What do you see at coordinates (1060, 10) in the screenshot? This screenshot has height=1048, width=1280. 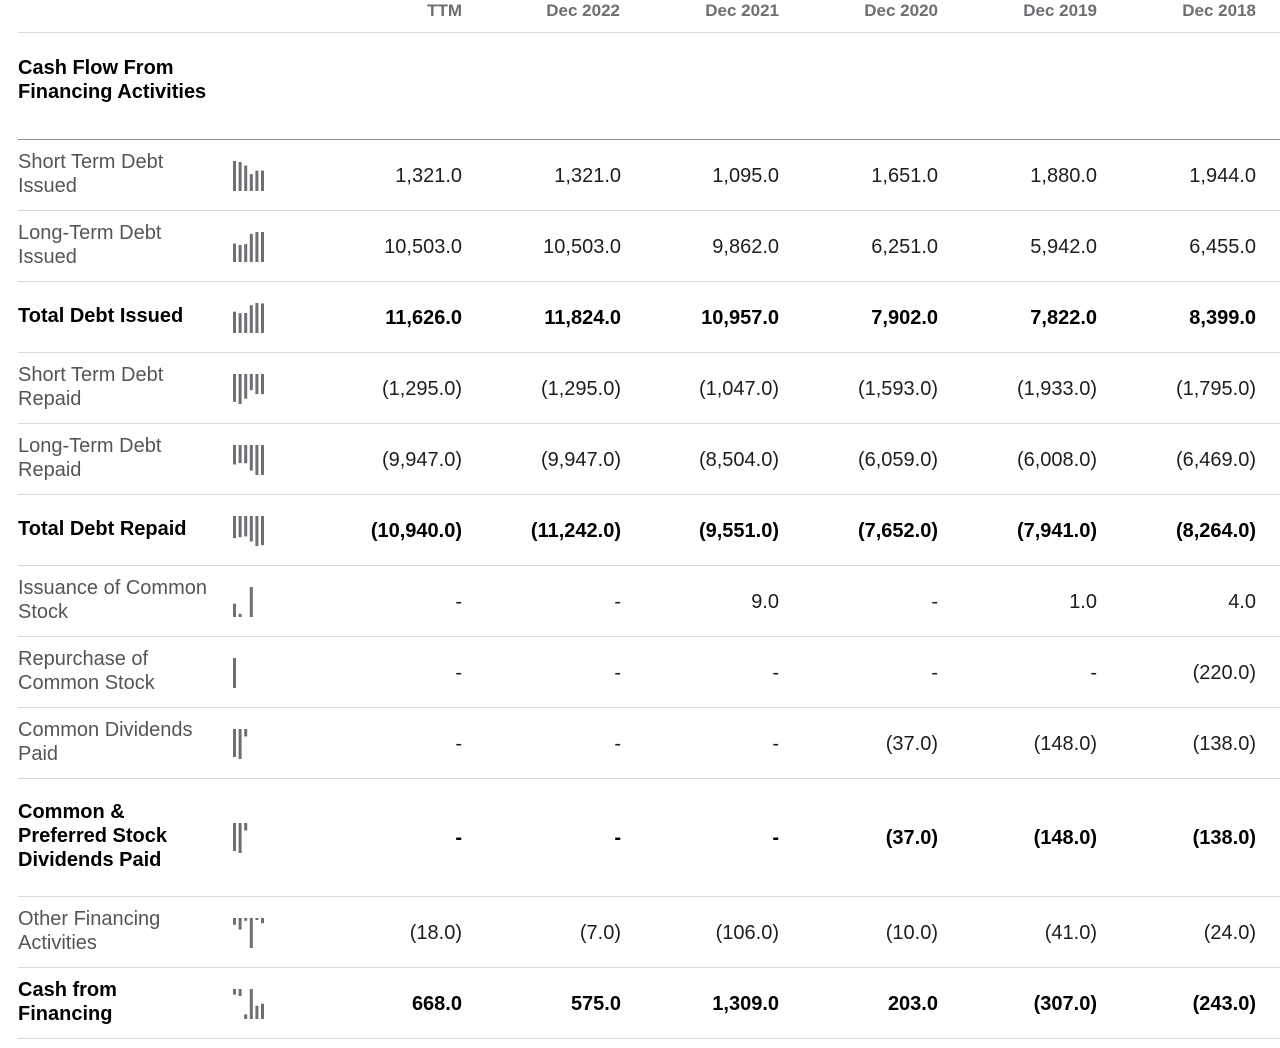 I see `column-header-dec-2019: Dec 2019` at bounding box center [1060, 10].